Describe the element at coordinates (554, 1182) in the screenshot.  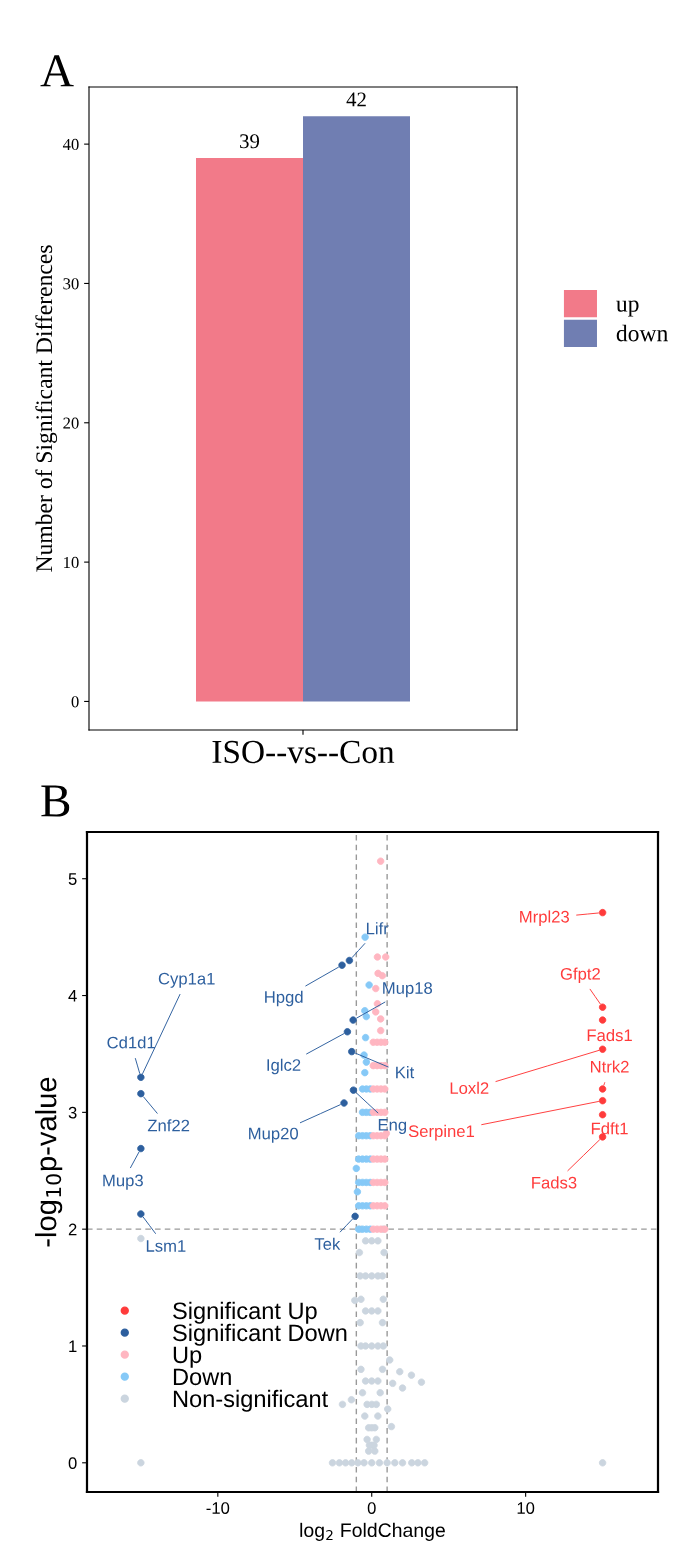
I see `annotation: Fads3` at that location.